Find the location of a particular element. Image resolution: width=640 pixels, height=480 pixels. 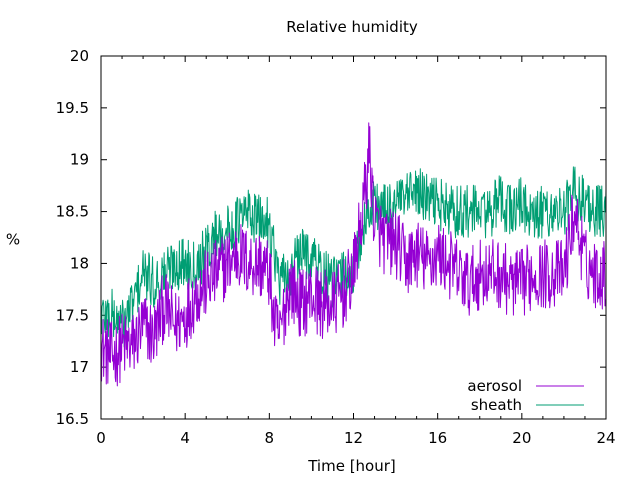

y-tick-label: 16.5 is located at coordinates (72, 419).